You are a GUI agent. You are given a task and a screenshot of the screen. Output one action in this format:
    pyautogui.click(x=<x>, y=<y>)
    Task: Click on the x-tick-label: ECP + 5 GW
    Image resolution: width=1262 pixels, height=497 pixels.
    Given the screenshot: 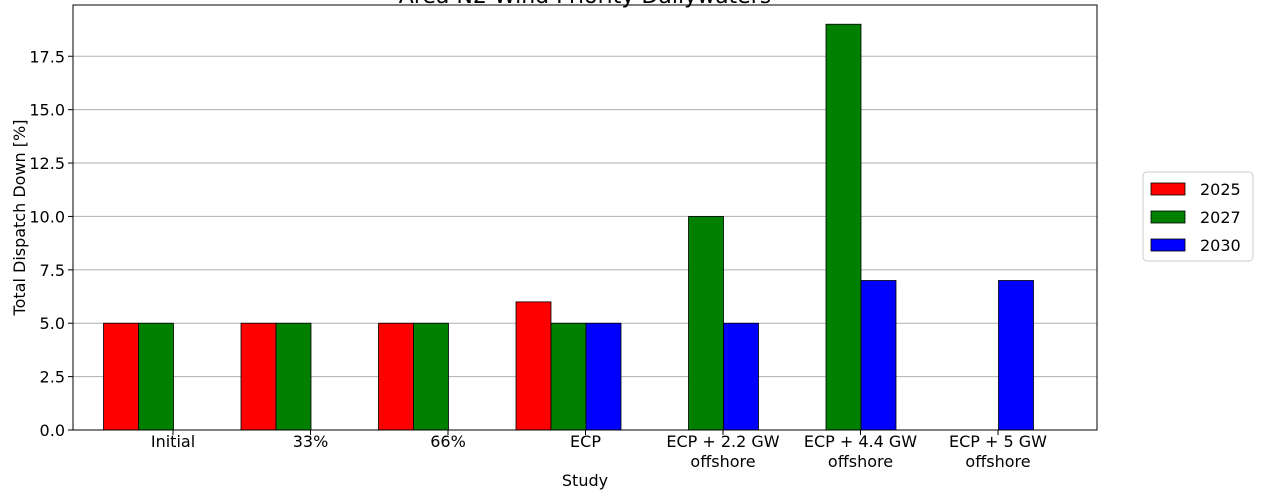 What is the action you would take?
    pyautogui.click(x=998, y=441)
    